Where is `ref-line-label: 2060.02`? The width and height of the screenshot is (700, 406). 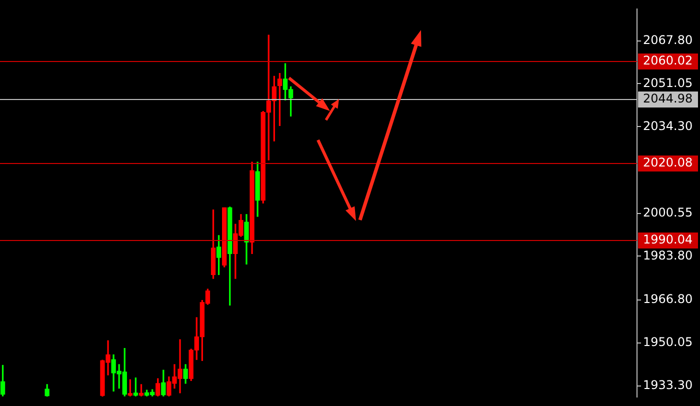
ref-line-label: 2060.02 is located at coordinates (668, 61).